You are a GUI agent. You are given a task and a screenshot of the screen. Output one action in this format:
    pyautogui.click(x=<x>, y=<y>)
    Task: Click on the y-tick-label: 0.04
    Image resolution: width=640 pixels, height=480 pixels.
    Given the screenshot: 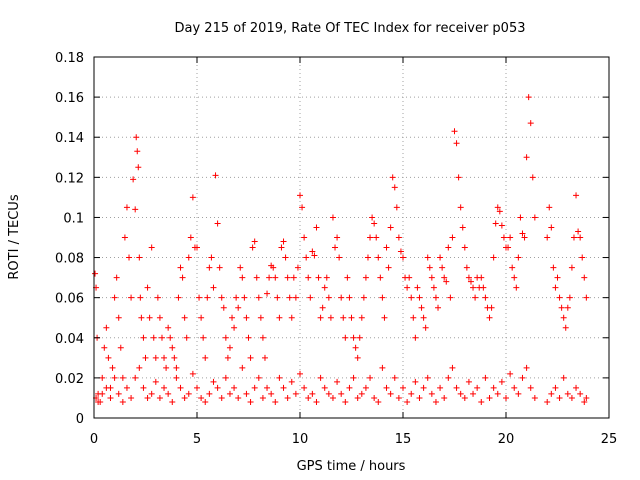 What is the action you would take?
    pyautogui.click(x=69, y=339)
    